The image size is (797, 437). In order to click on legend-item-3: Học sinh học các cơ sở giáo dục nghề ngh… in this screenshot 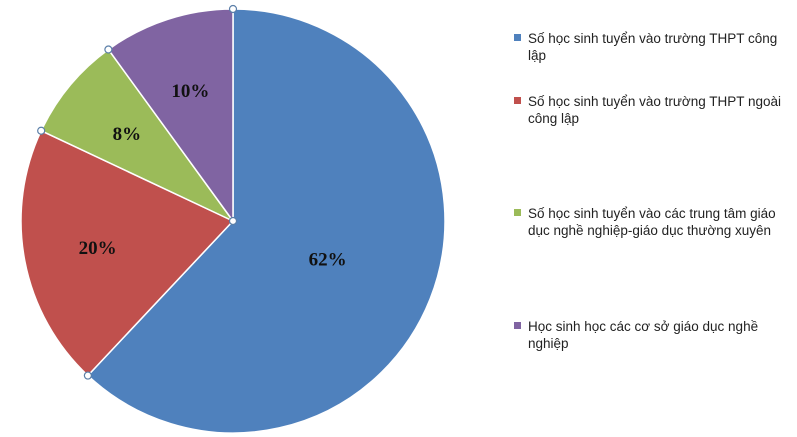, I will do `click(649, 335)`.